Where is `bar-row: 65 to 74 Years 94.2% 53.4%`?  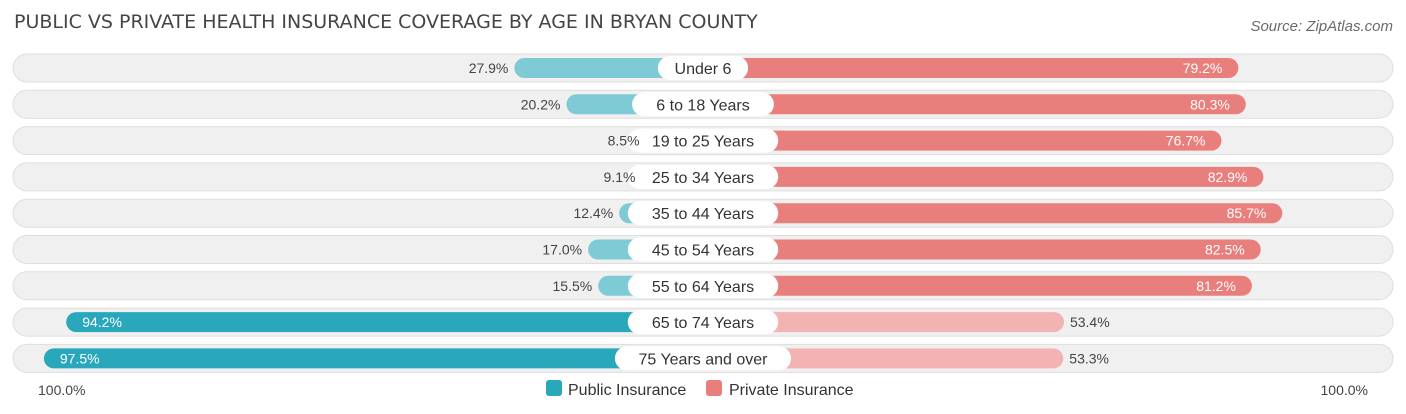
bar-row: 65 to 74 Years 94.2% 53.4% is located at coordinates (703, 322).